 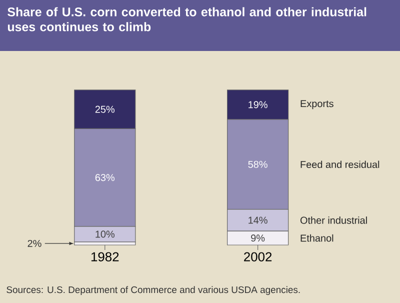 What do you see at coordinates (153, 290) in the screenshot?
I see `source-note: Sources: U.S. Department of Commerce and various USDA agencies.` at bounding box center [153, 290].